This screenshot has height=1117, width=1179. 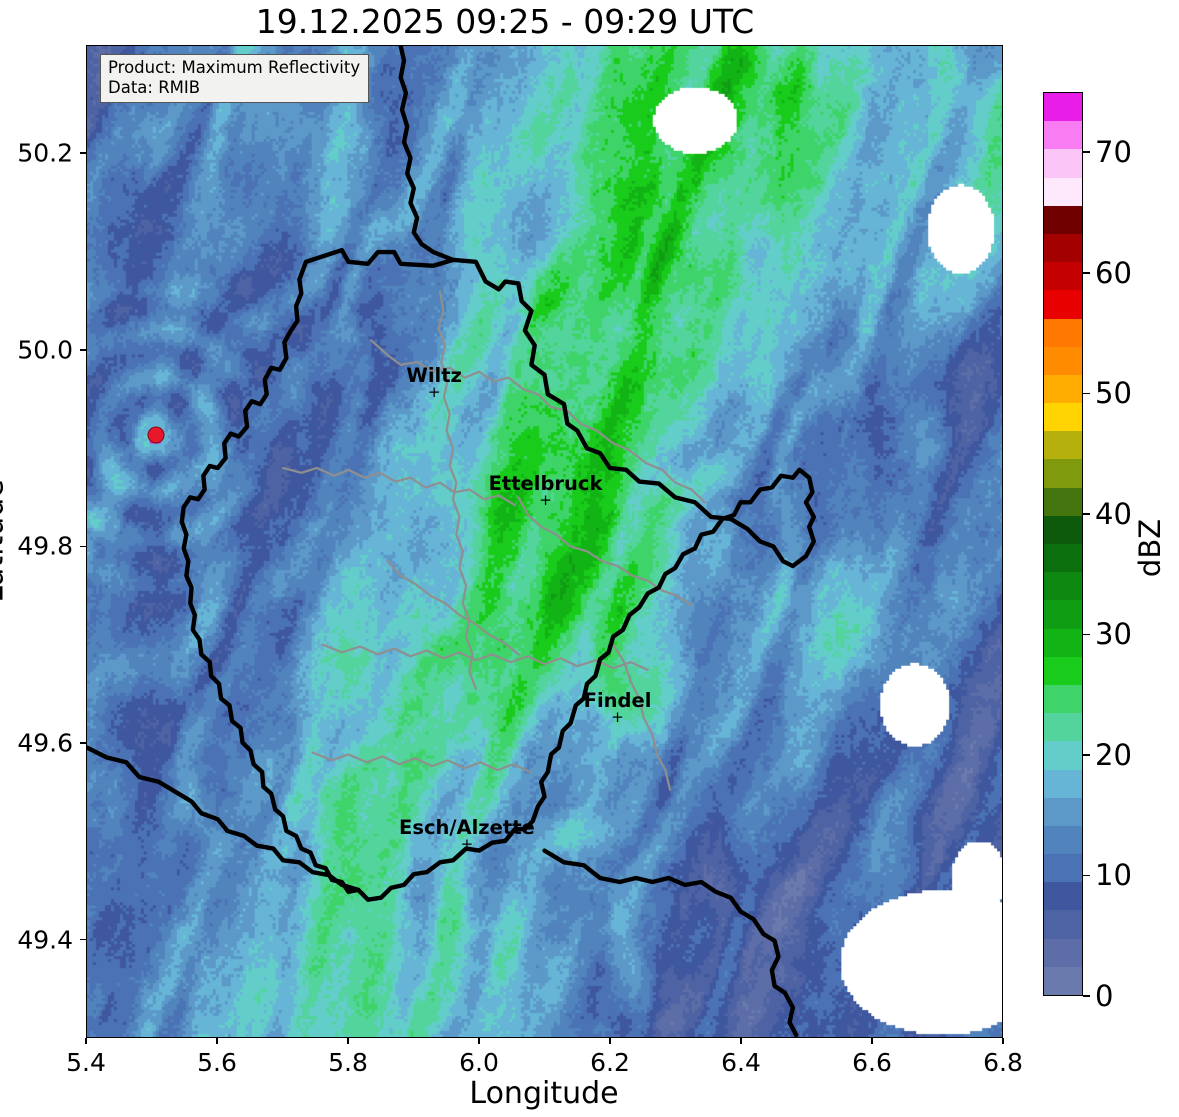 I want to click on x-tick-label-6.4: 6.4, so click(x=741, y=1062).